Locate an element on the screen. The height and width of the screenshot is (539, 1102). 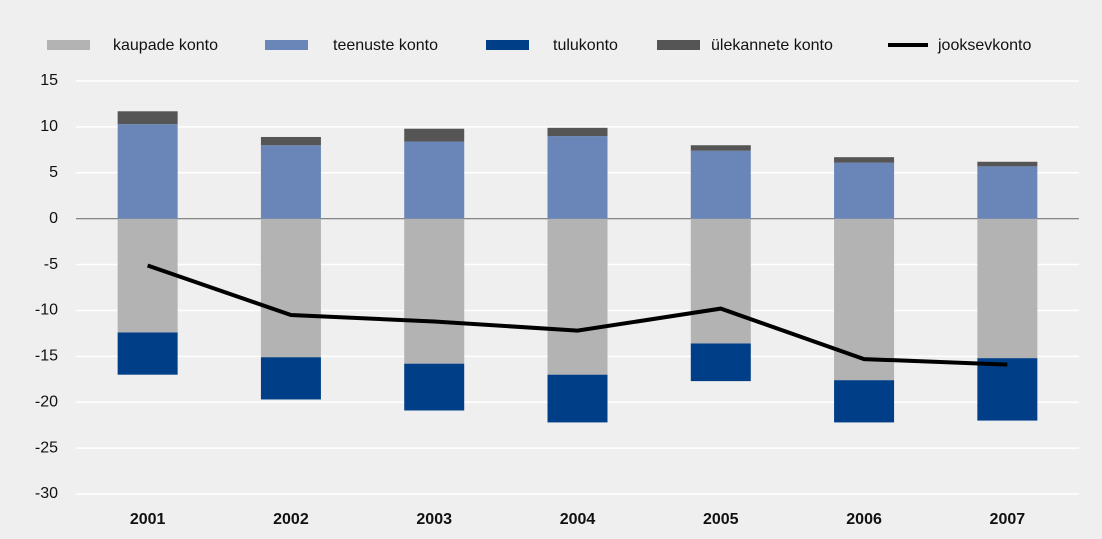
legend-label: tulukonto is located at coordinates (585, 45).